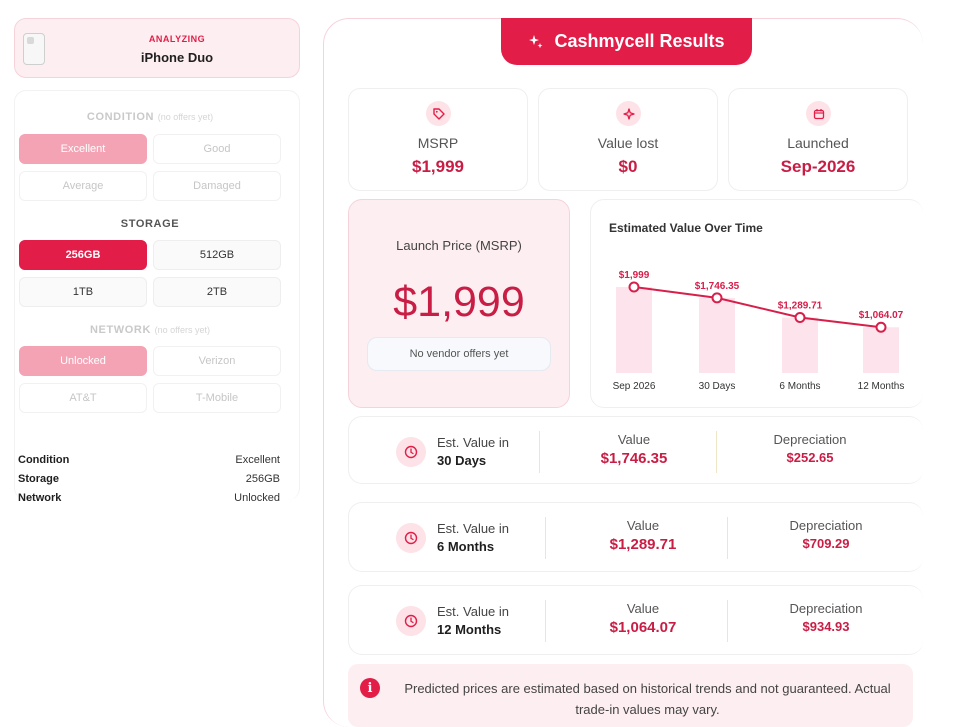  What do you see at coordinates (643, 618) in the screenshot?
I see `estimate-value-column: Value $1,064.07` at bounding box center [643, 618].